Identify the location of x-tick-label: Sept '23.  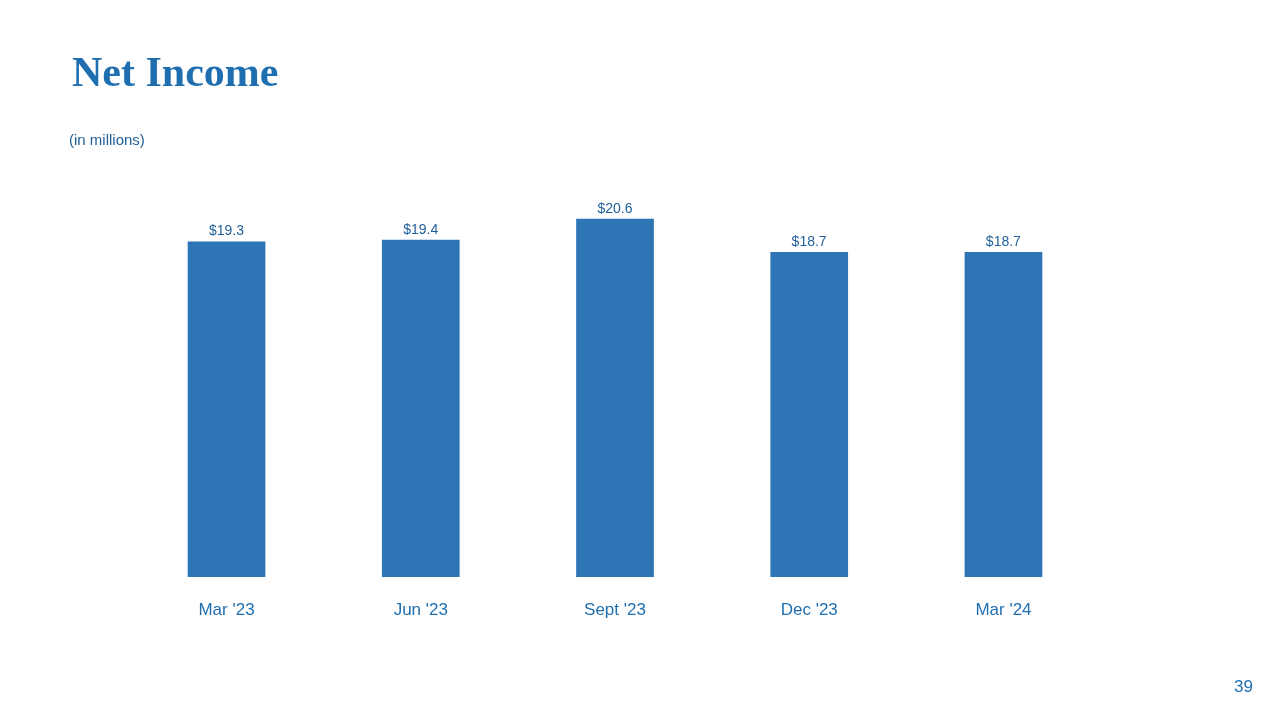
(615, 609).